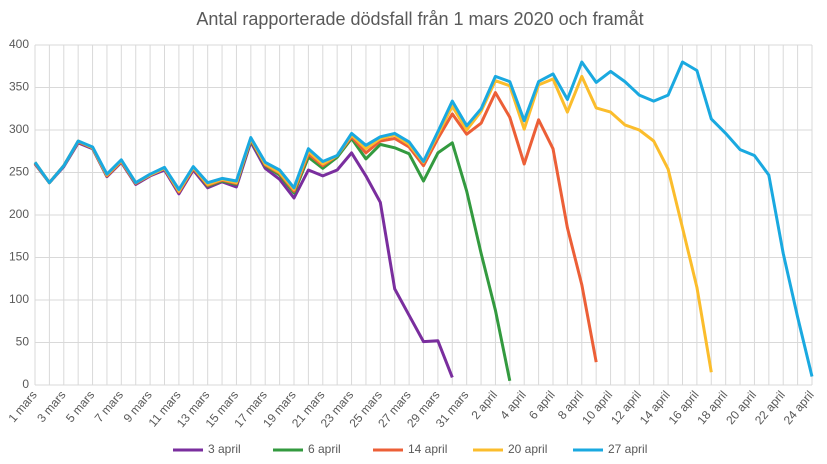 The height and width of the screenshot is (464, 827). I want to click on x-tick-label: 14 april, so click(655, 407).